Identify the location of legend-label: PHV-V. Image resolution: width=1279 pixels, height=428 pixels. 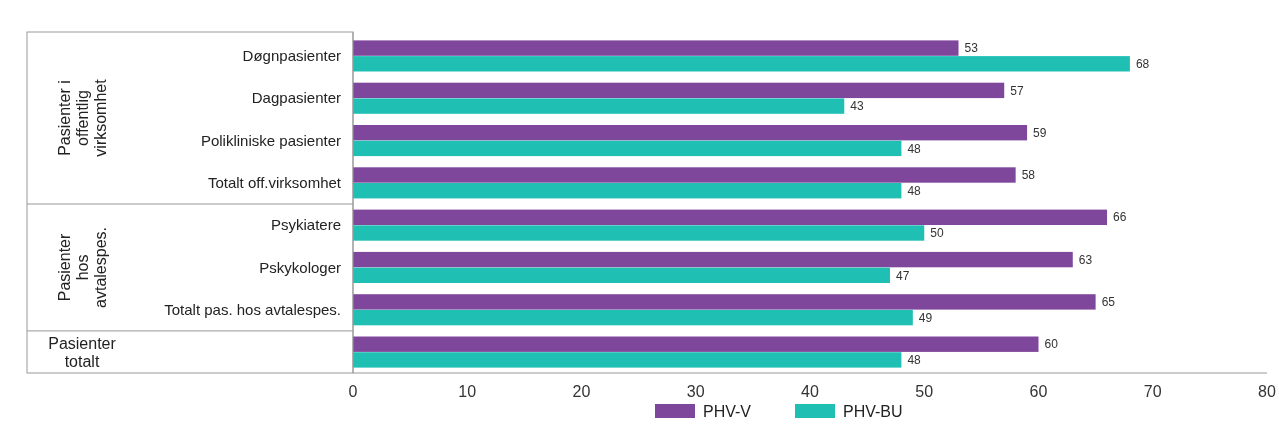
(727, 411).